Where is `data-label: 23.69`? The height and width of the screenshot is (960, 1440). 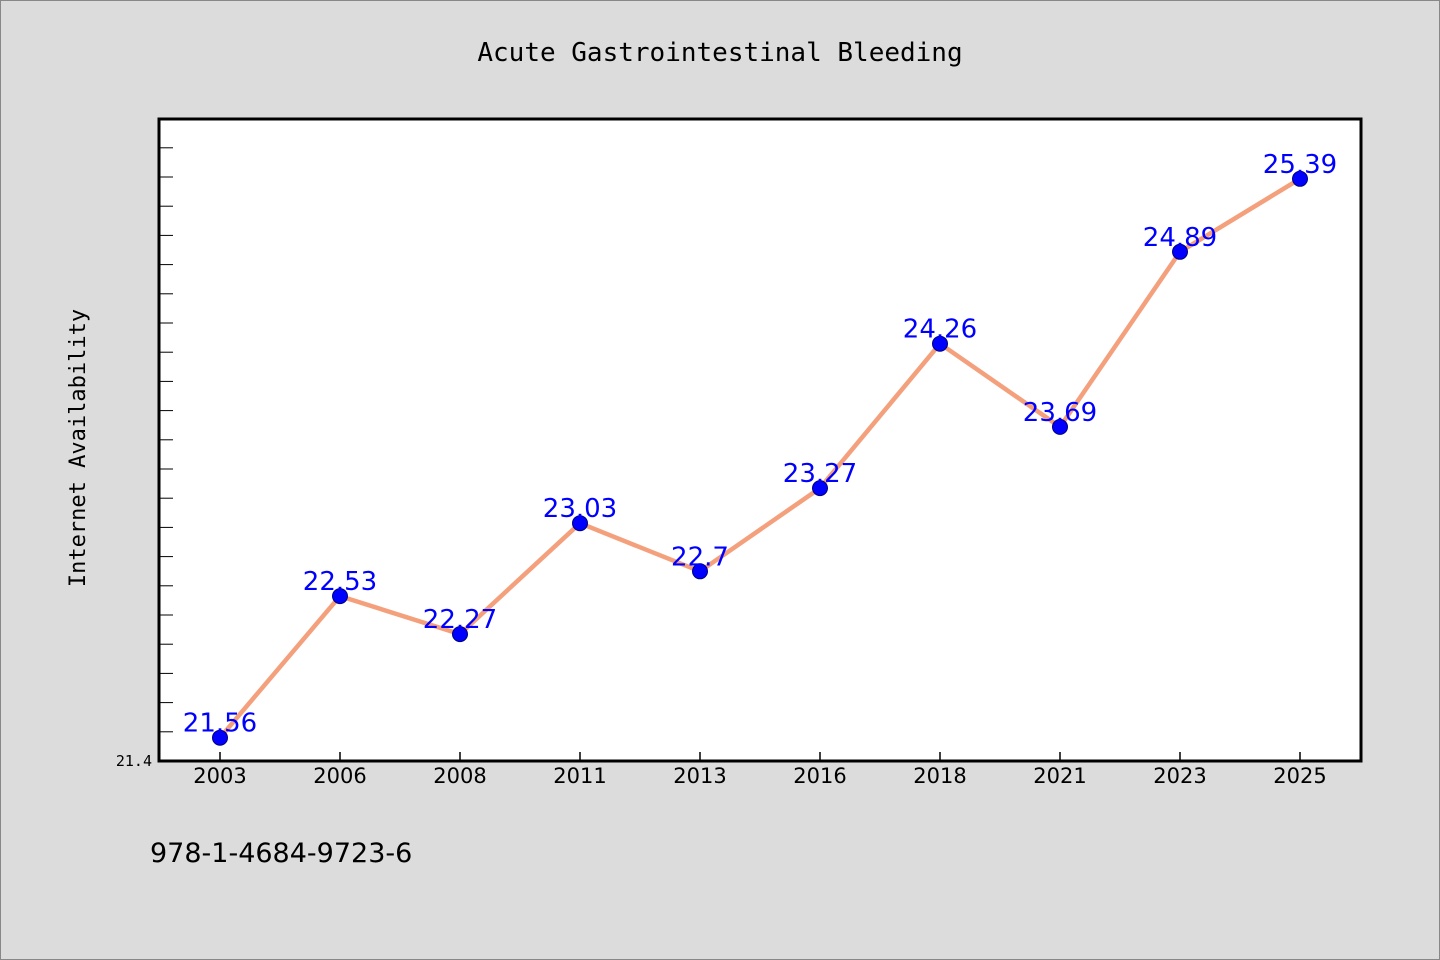 data-label: 23.69 is located at coordinates (1060, 413).